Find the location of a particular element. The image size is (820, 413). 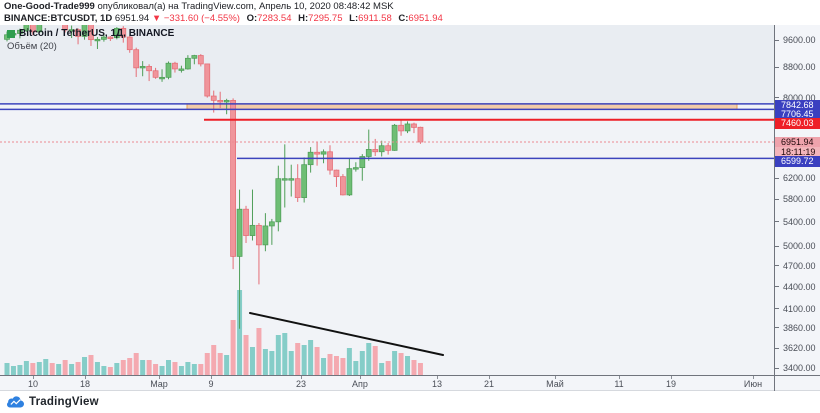

price-tick-label: 8800.00 is located at coordinates (799, 67).